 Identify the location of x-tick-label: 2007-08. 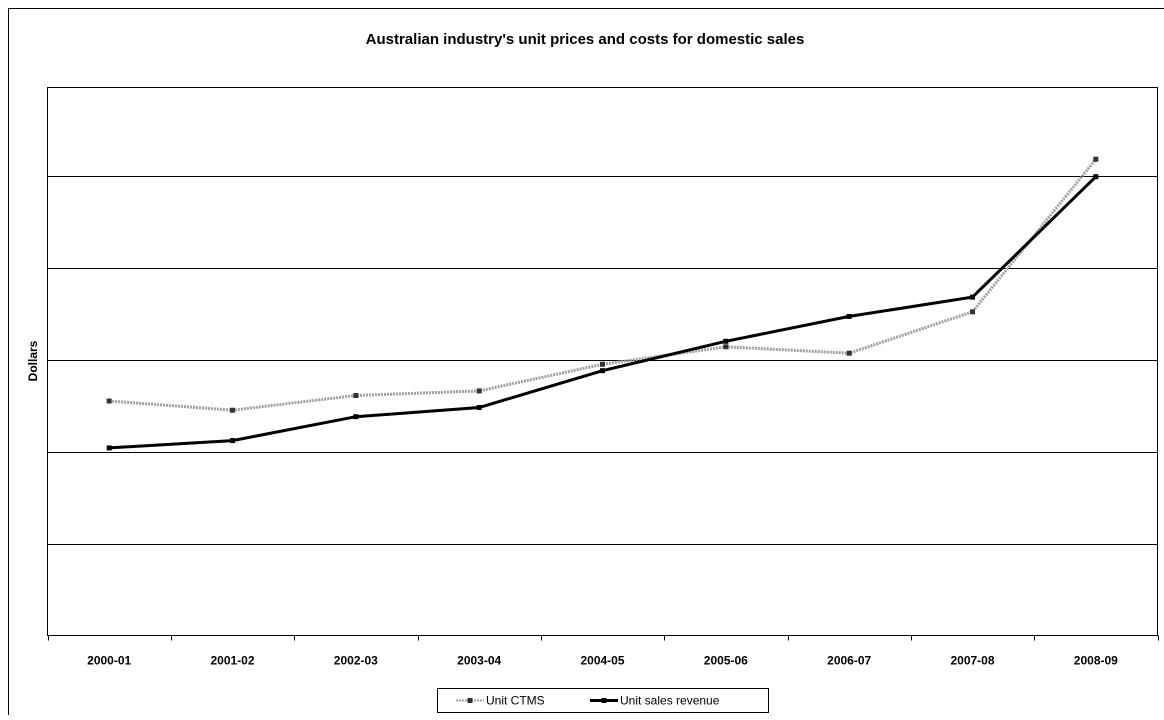
(972, 661).